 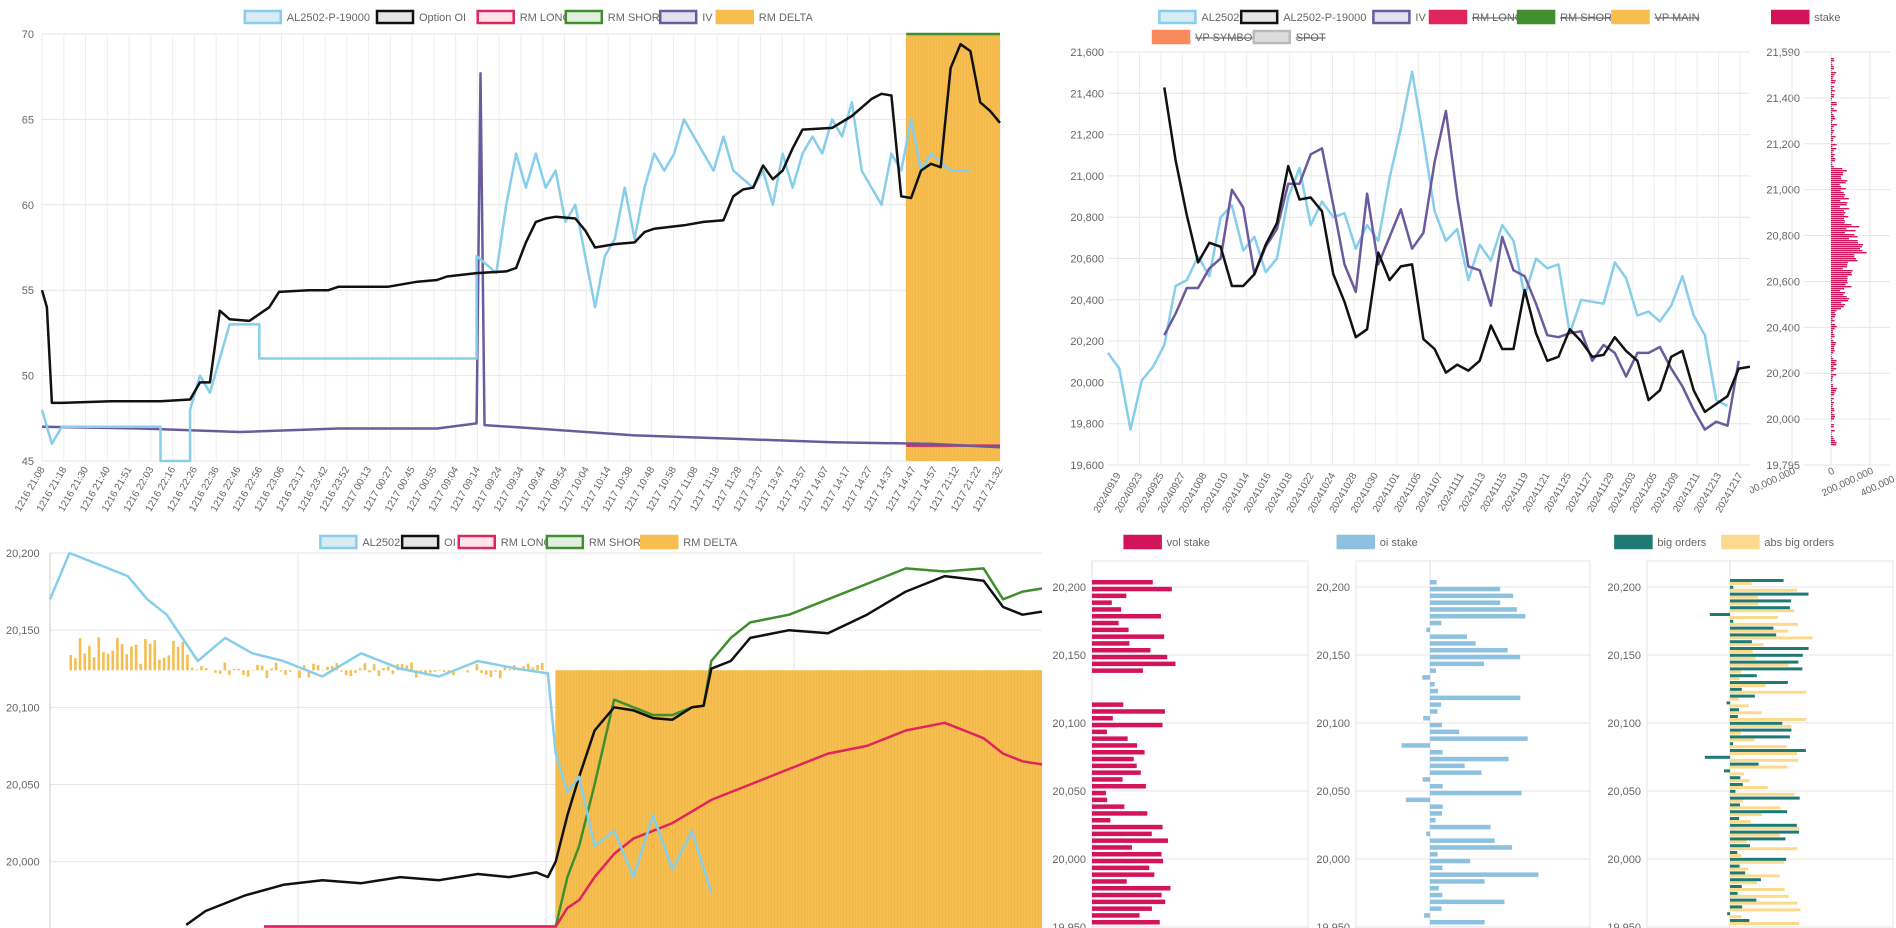 I want to click on y-tick-label: 20,800, so click(x=1087, y=218).